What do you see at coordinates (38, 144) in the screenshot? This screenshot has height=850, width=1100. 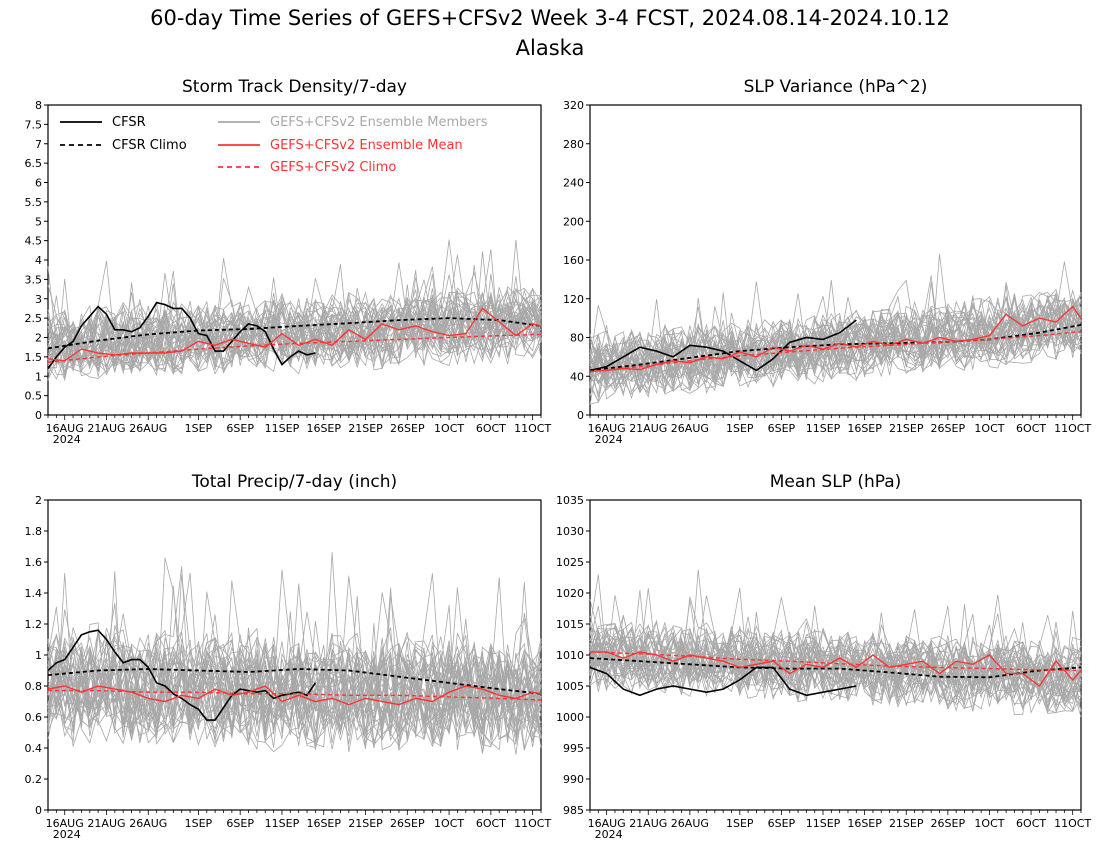 I see `y-tick-label: 7` at bounding box center [38, 144].